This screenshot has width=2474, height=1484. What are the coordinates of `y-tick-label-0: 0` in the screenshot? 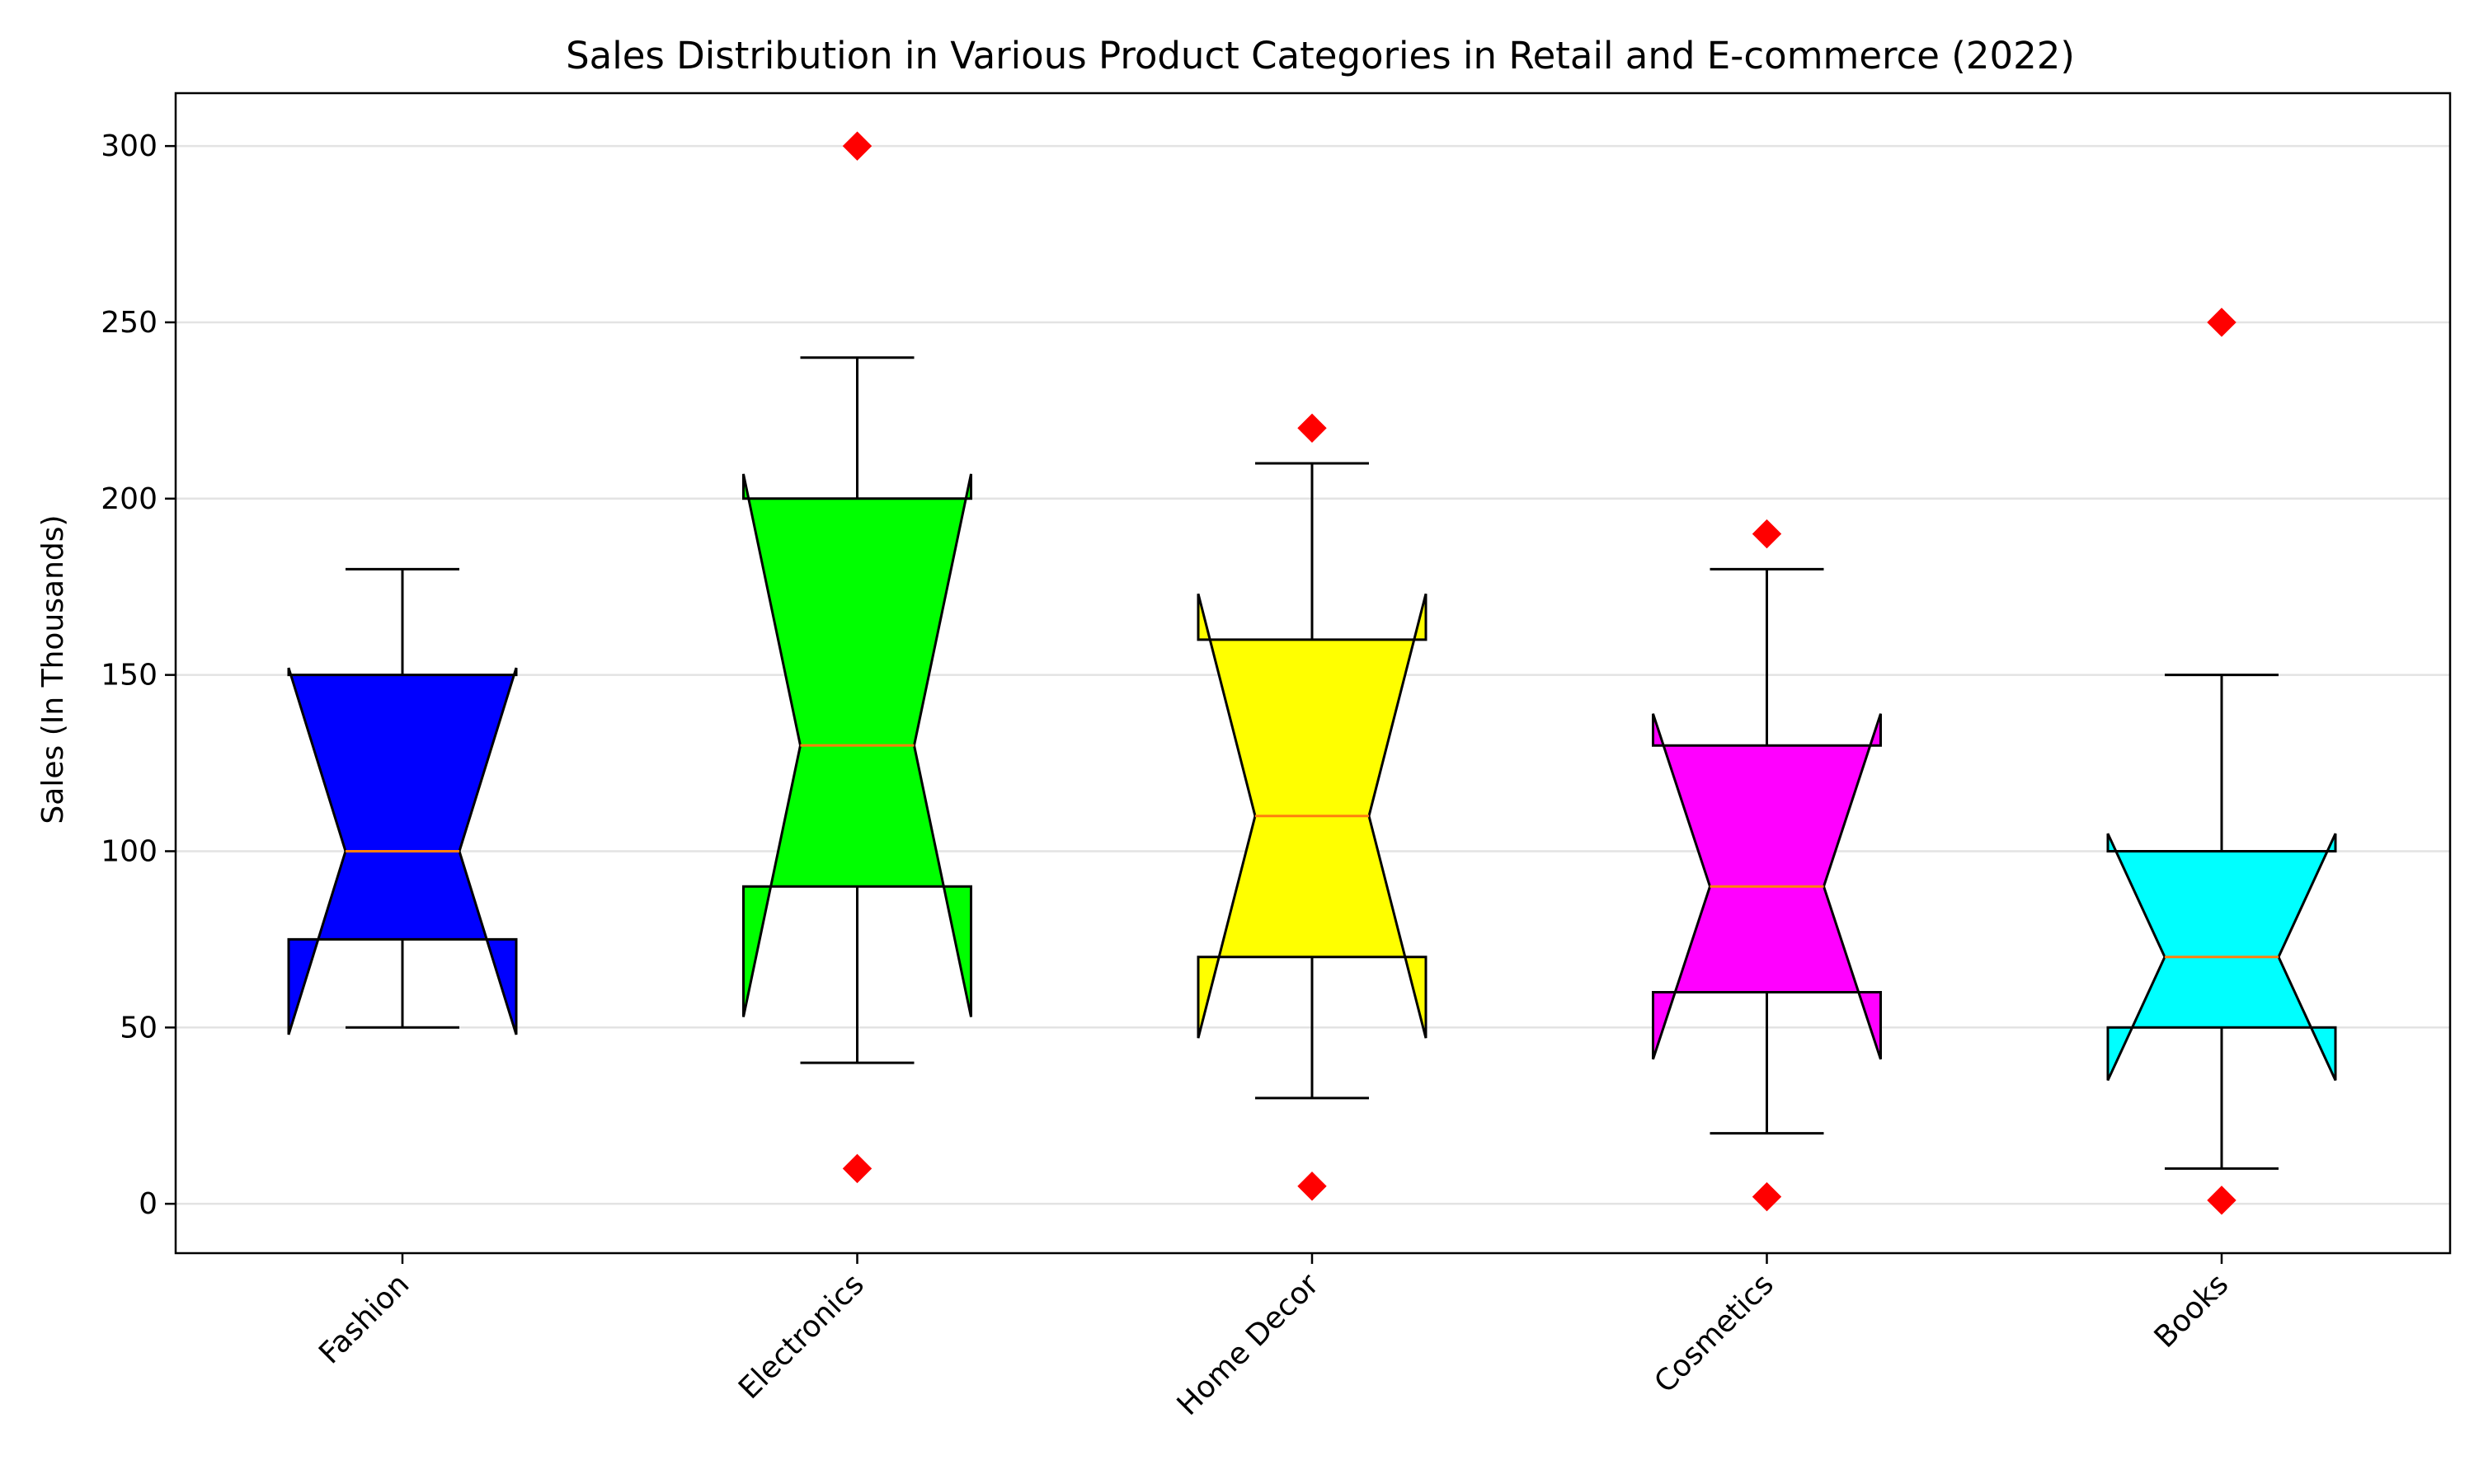 It's located at (148, 1204).